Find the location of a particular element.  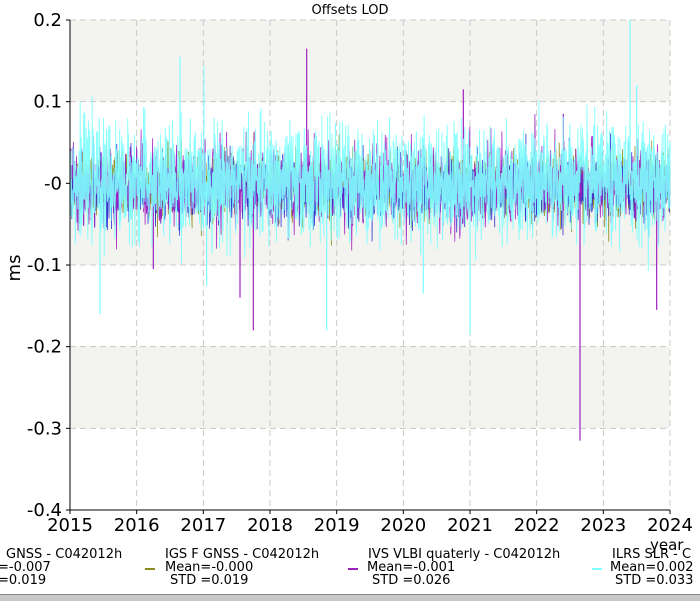

legend-series-name: ILRS SLR - C is located at coordinates (652, 554).